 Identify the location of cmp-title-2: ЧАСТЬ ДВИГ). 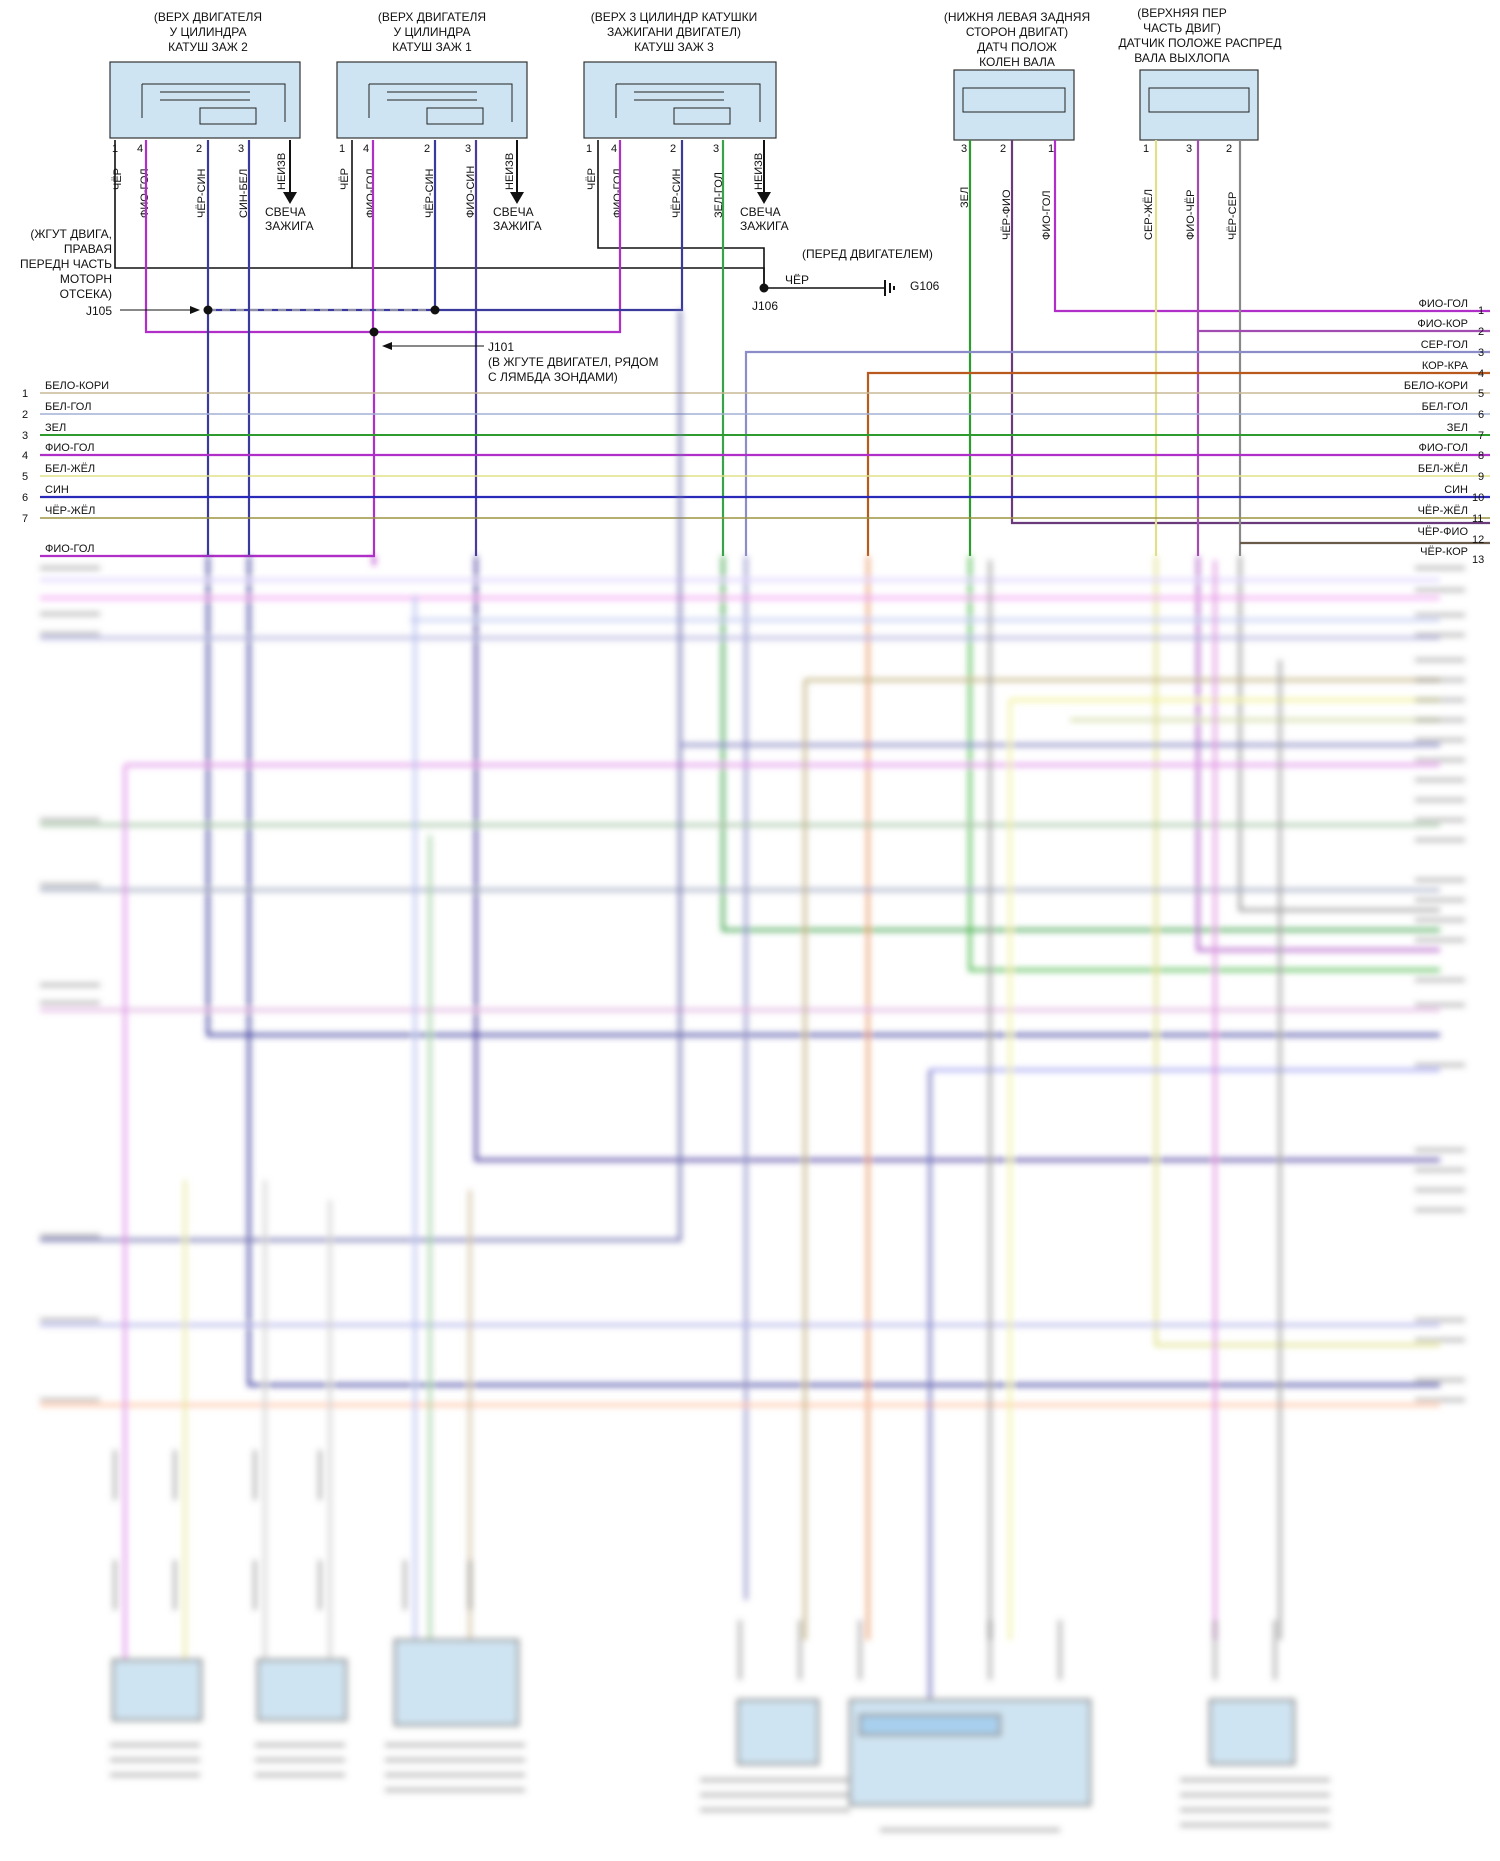
(1182, 28).